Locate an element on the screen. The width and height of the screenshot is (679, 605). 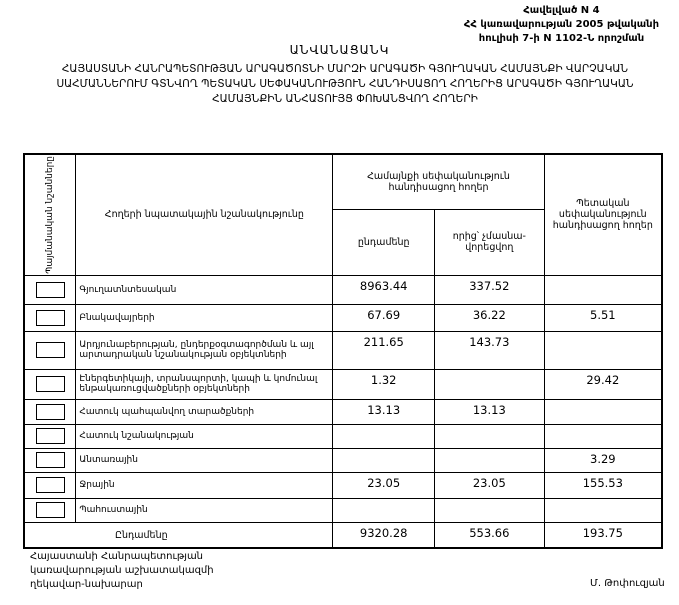
table-row: Անտառային 3.29 is located at coordinates (343, 460).